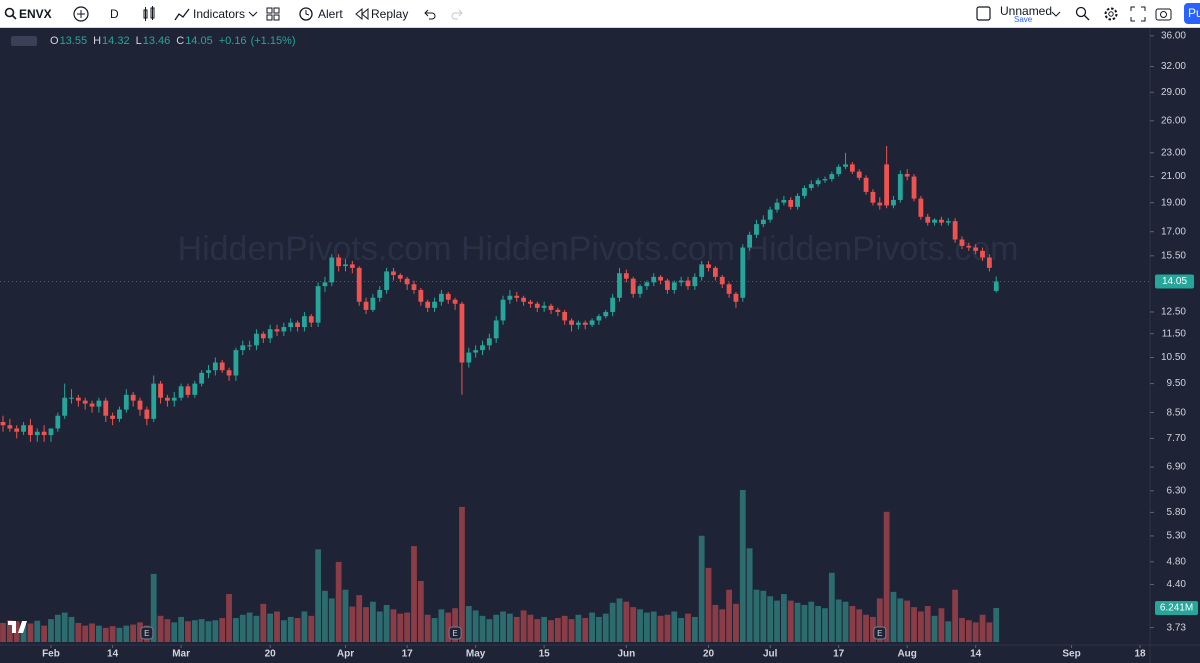 This screenshot has height=663, width=1200. I want to click on y-tick-label: 36.00, so click(1173, 35).